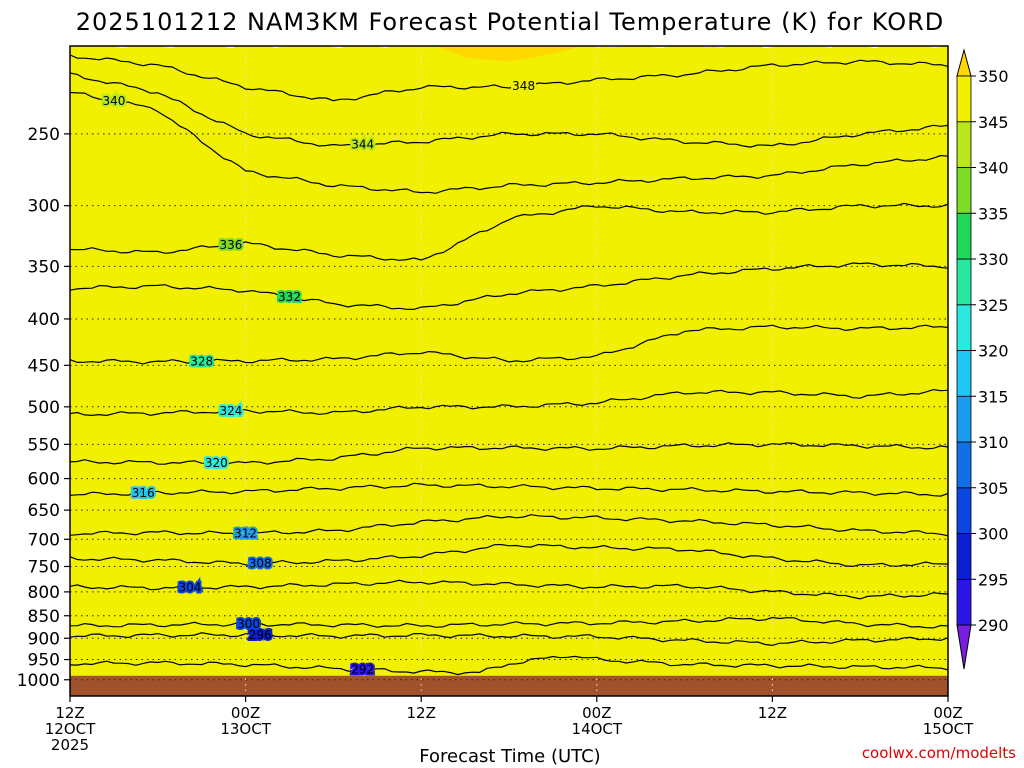 The width and height of the screenshot is (1024, 768). I want to click on x-tick-label: 14OCT, so click(597, 729).